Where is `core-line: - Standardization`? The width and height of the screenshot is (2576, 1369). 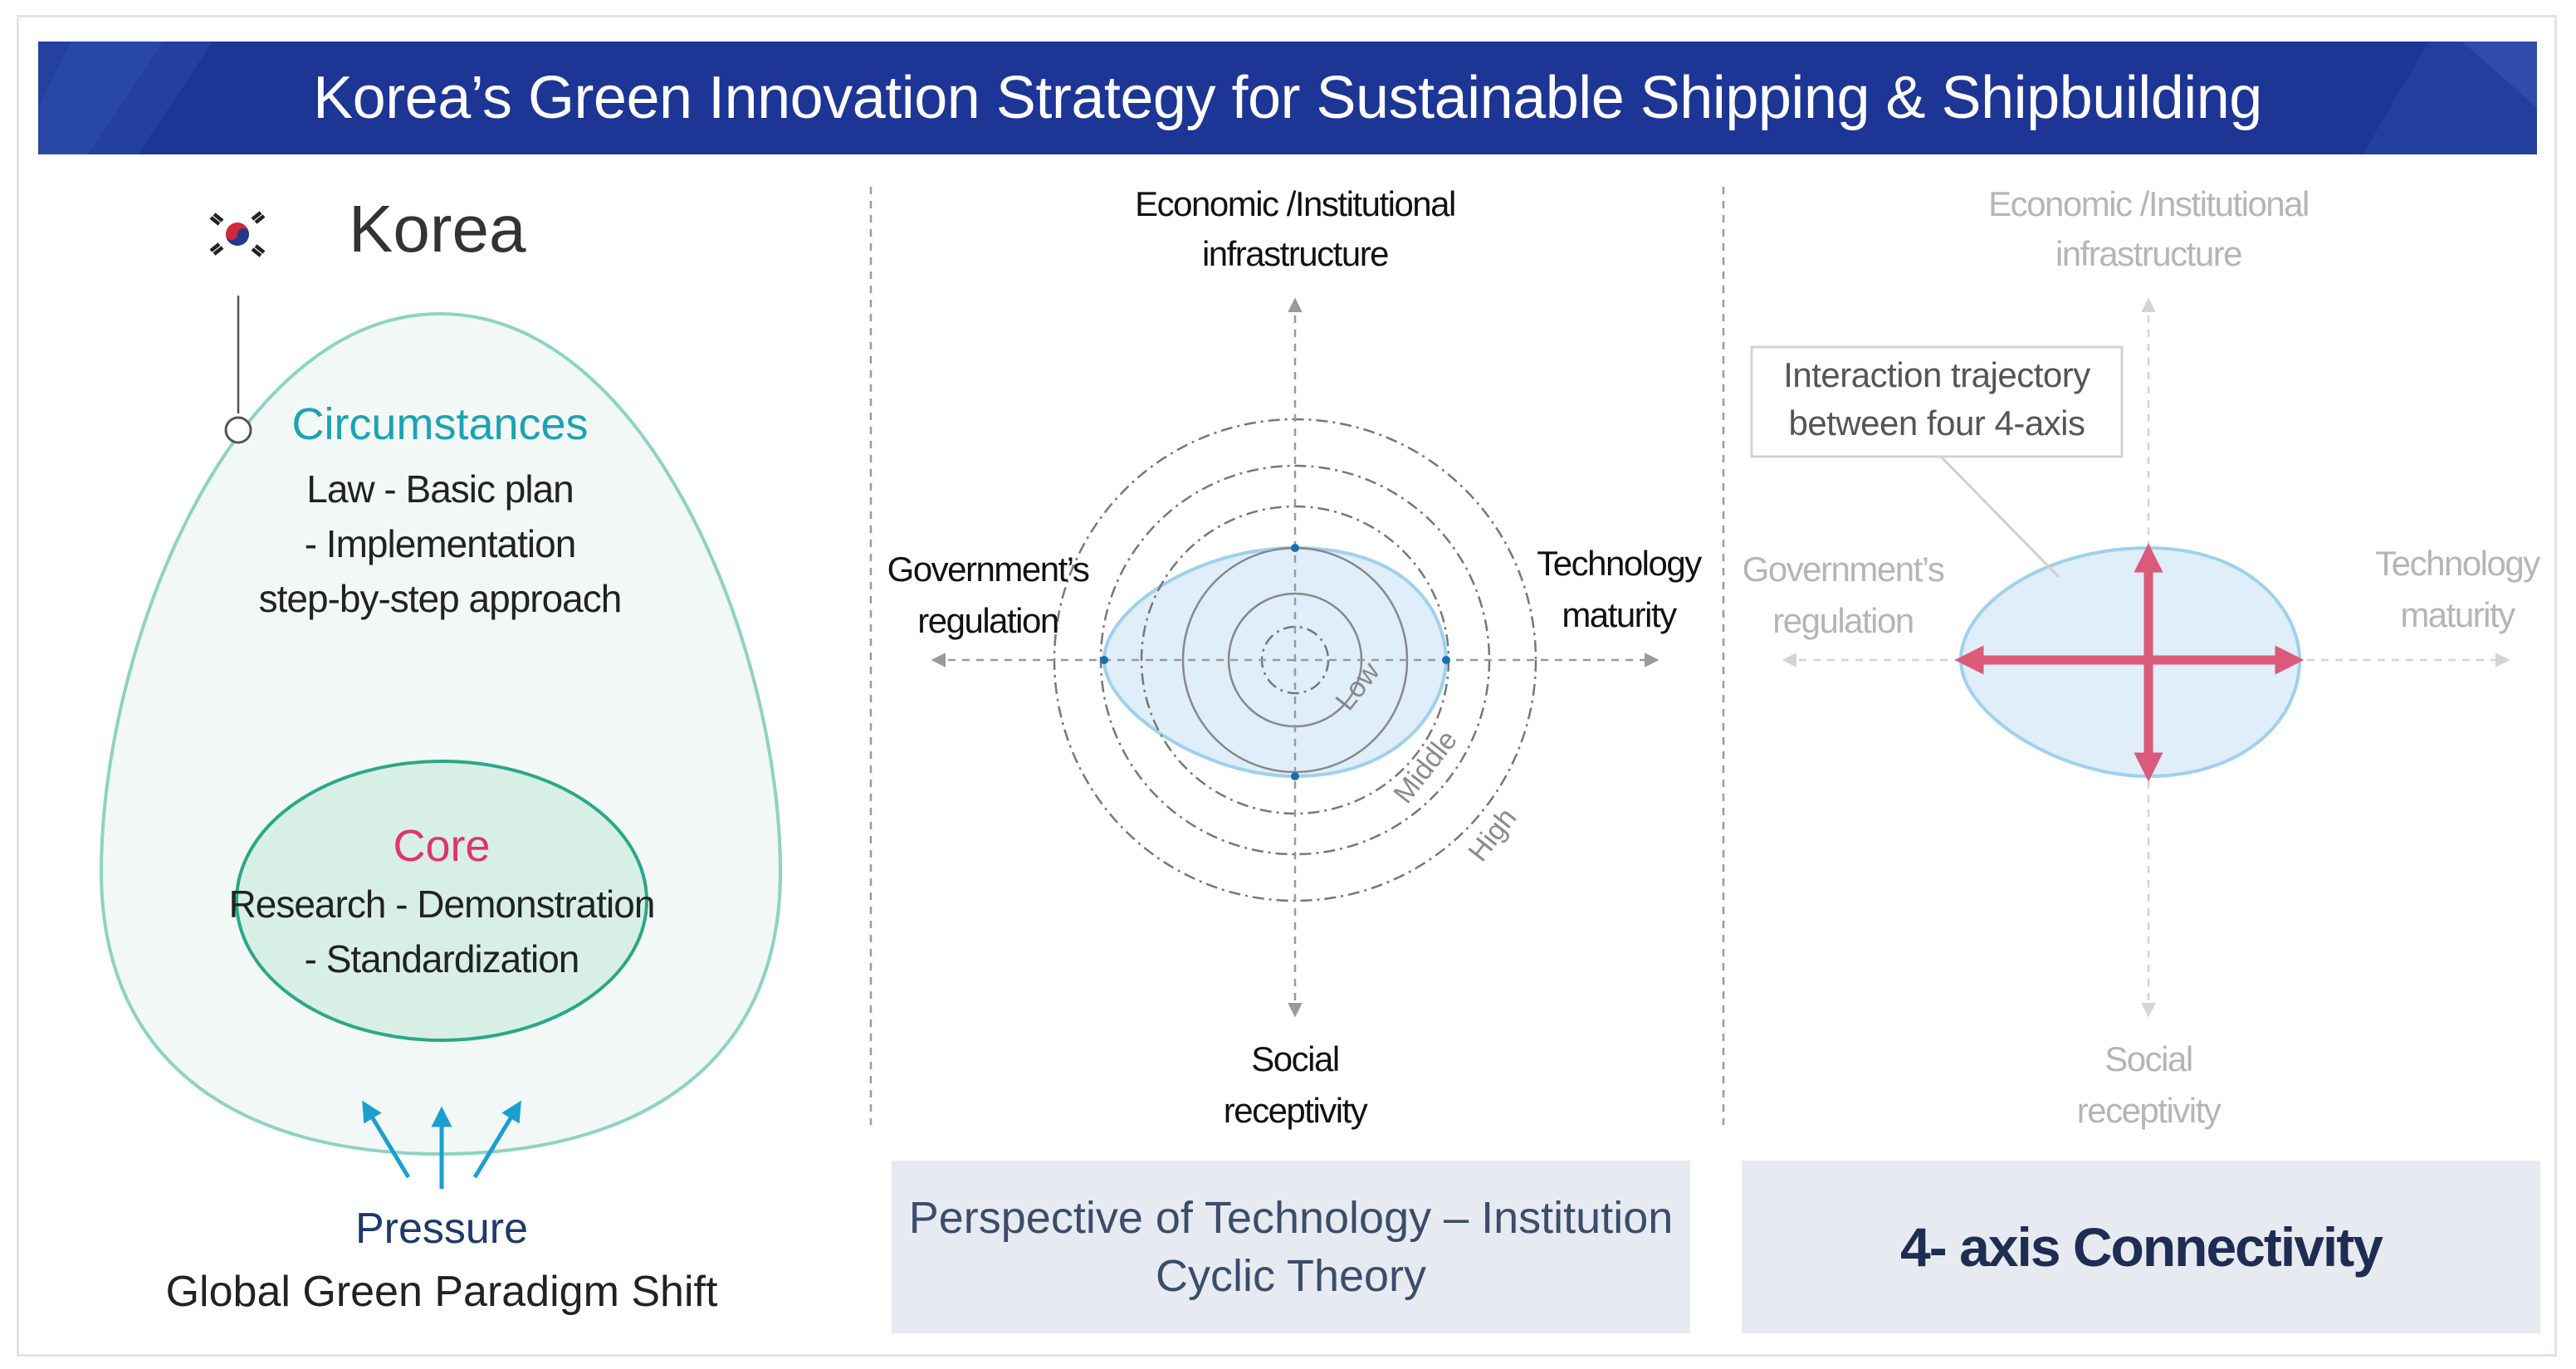 core-line: - Standardization is located at coordinates (442, 958).